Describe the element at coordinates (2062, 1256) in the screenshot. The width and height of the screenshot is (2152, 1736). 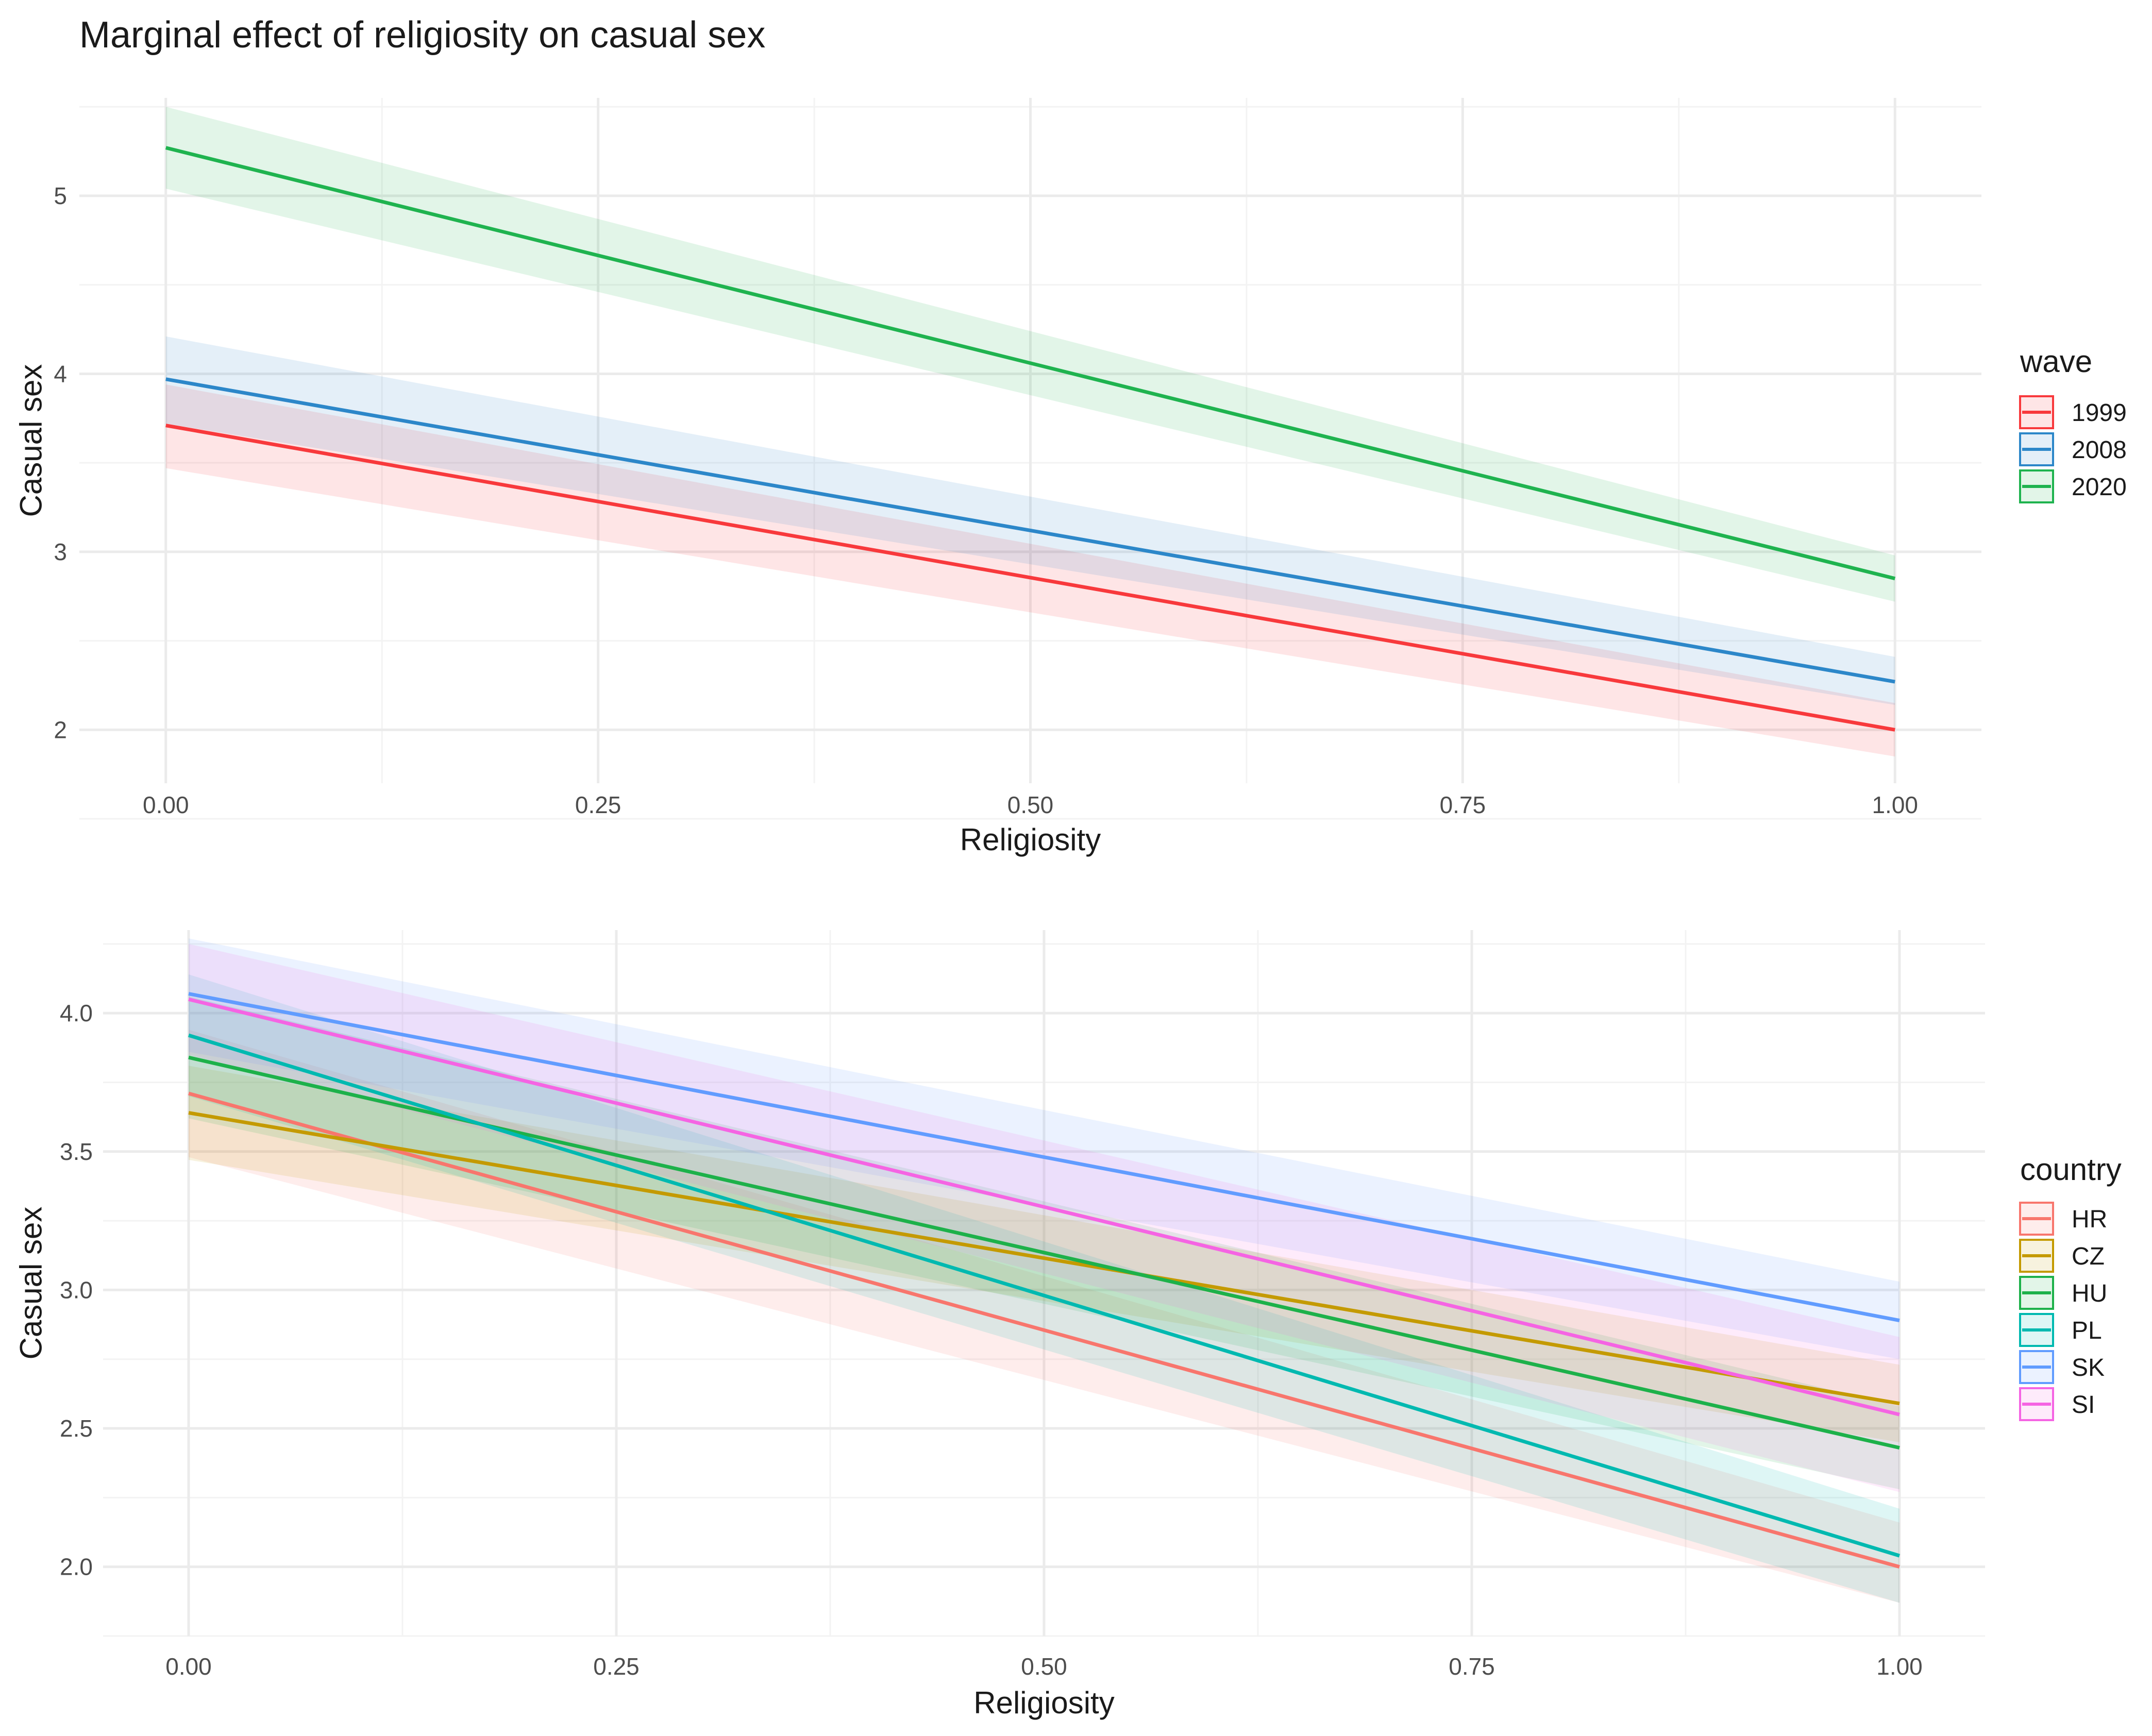
I see `legend-item: CZ` at that location.